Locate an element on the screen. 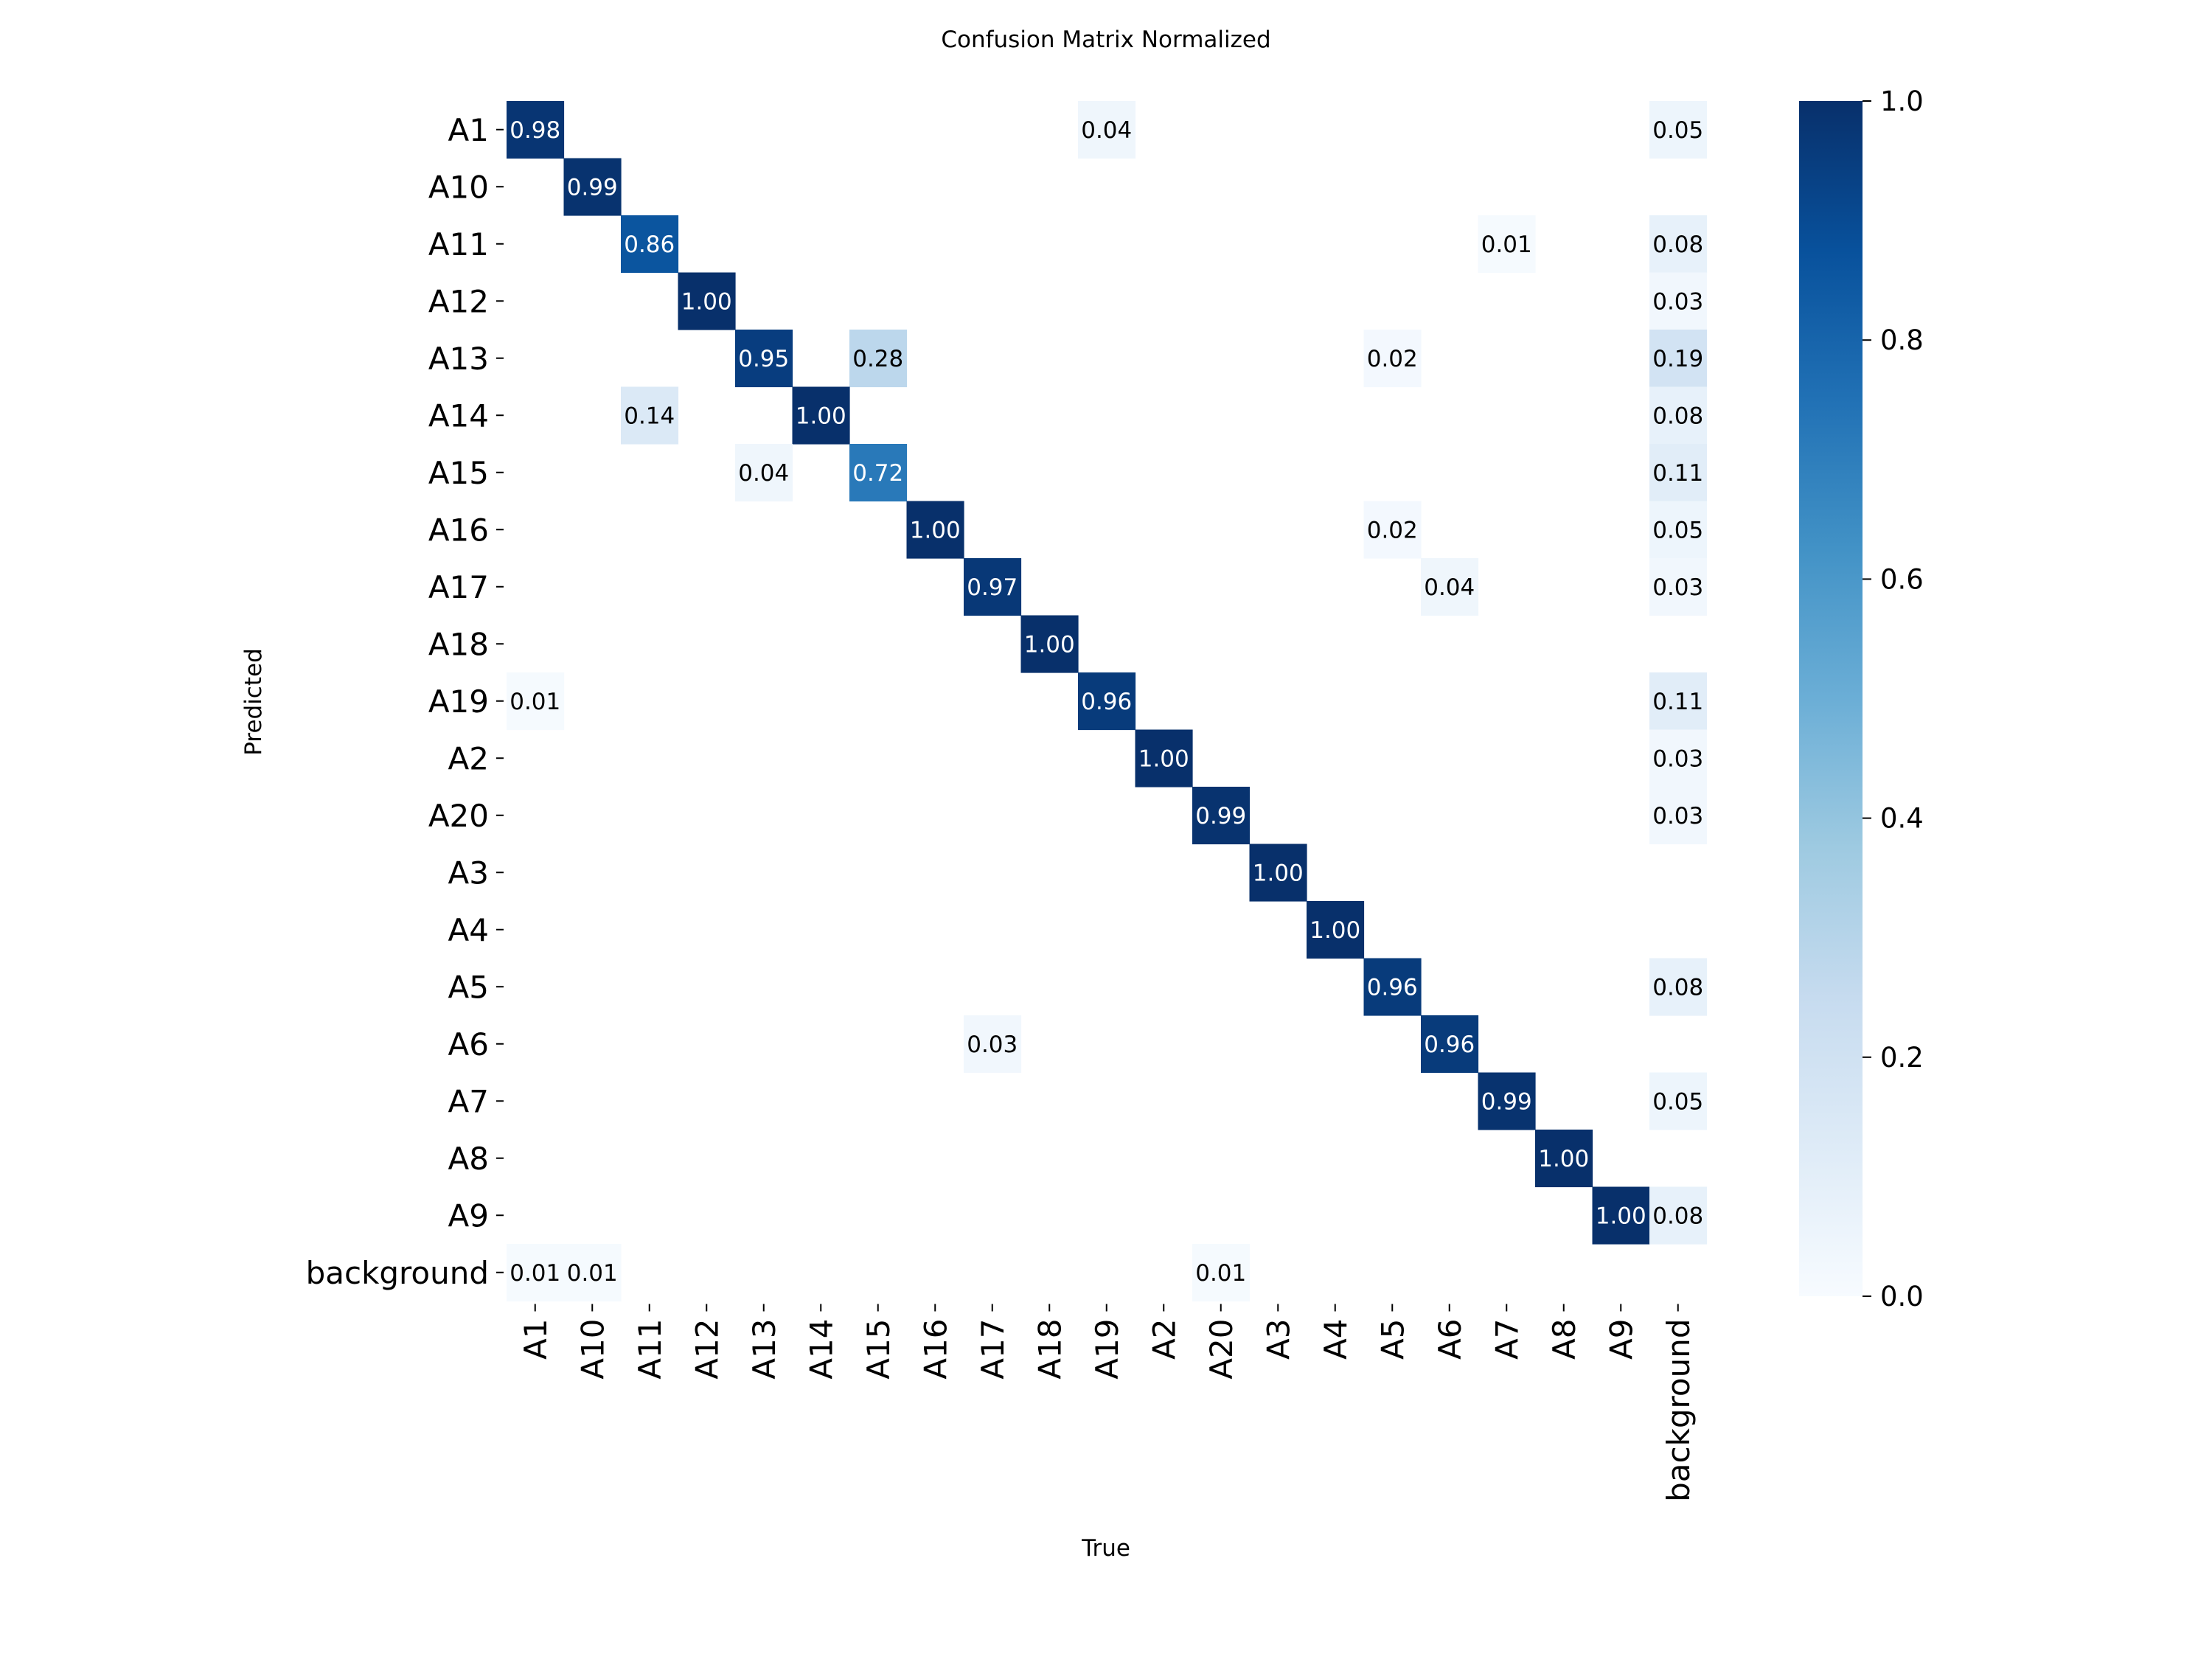 This screenshot has height=1659, width=2212. cell-value-label: 0.28 is located at coordinates (877, 359).